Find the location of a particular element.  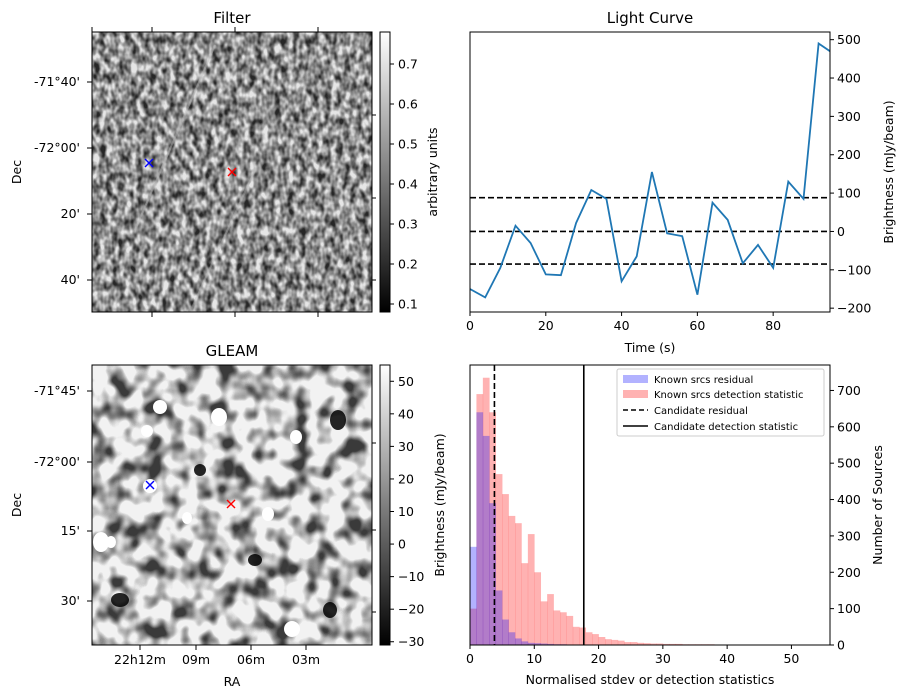

histogram-xtick-2: 20 is located at coordinates (599, 658).